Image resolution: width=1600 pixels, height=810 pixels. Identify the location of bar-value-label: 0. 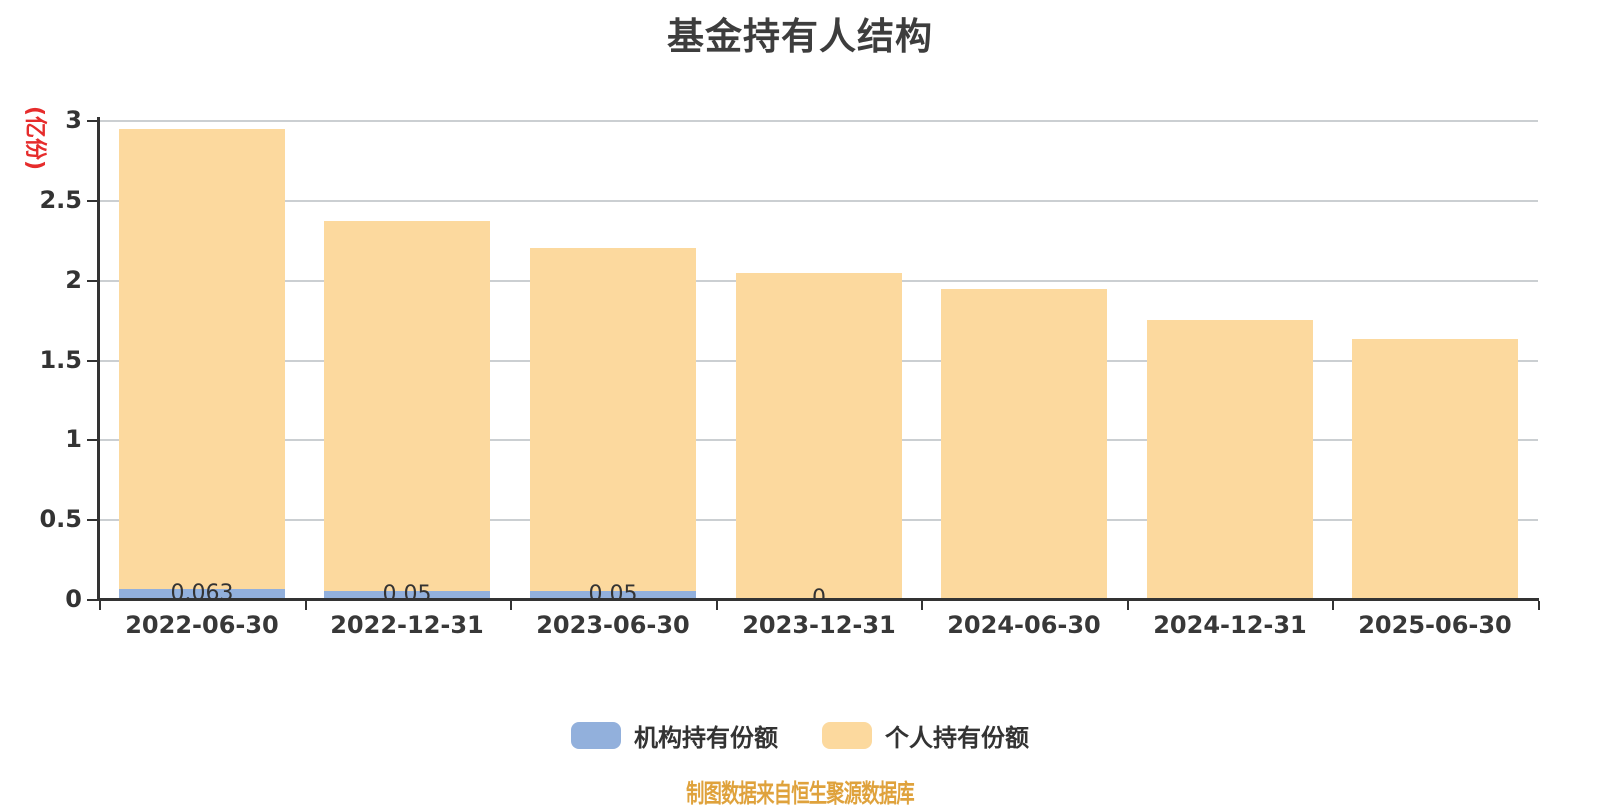
(819, 593).